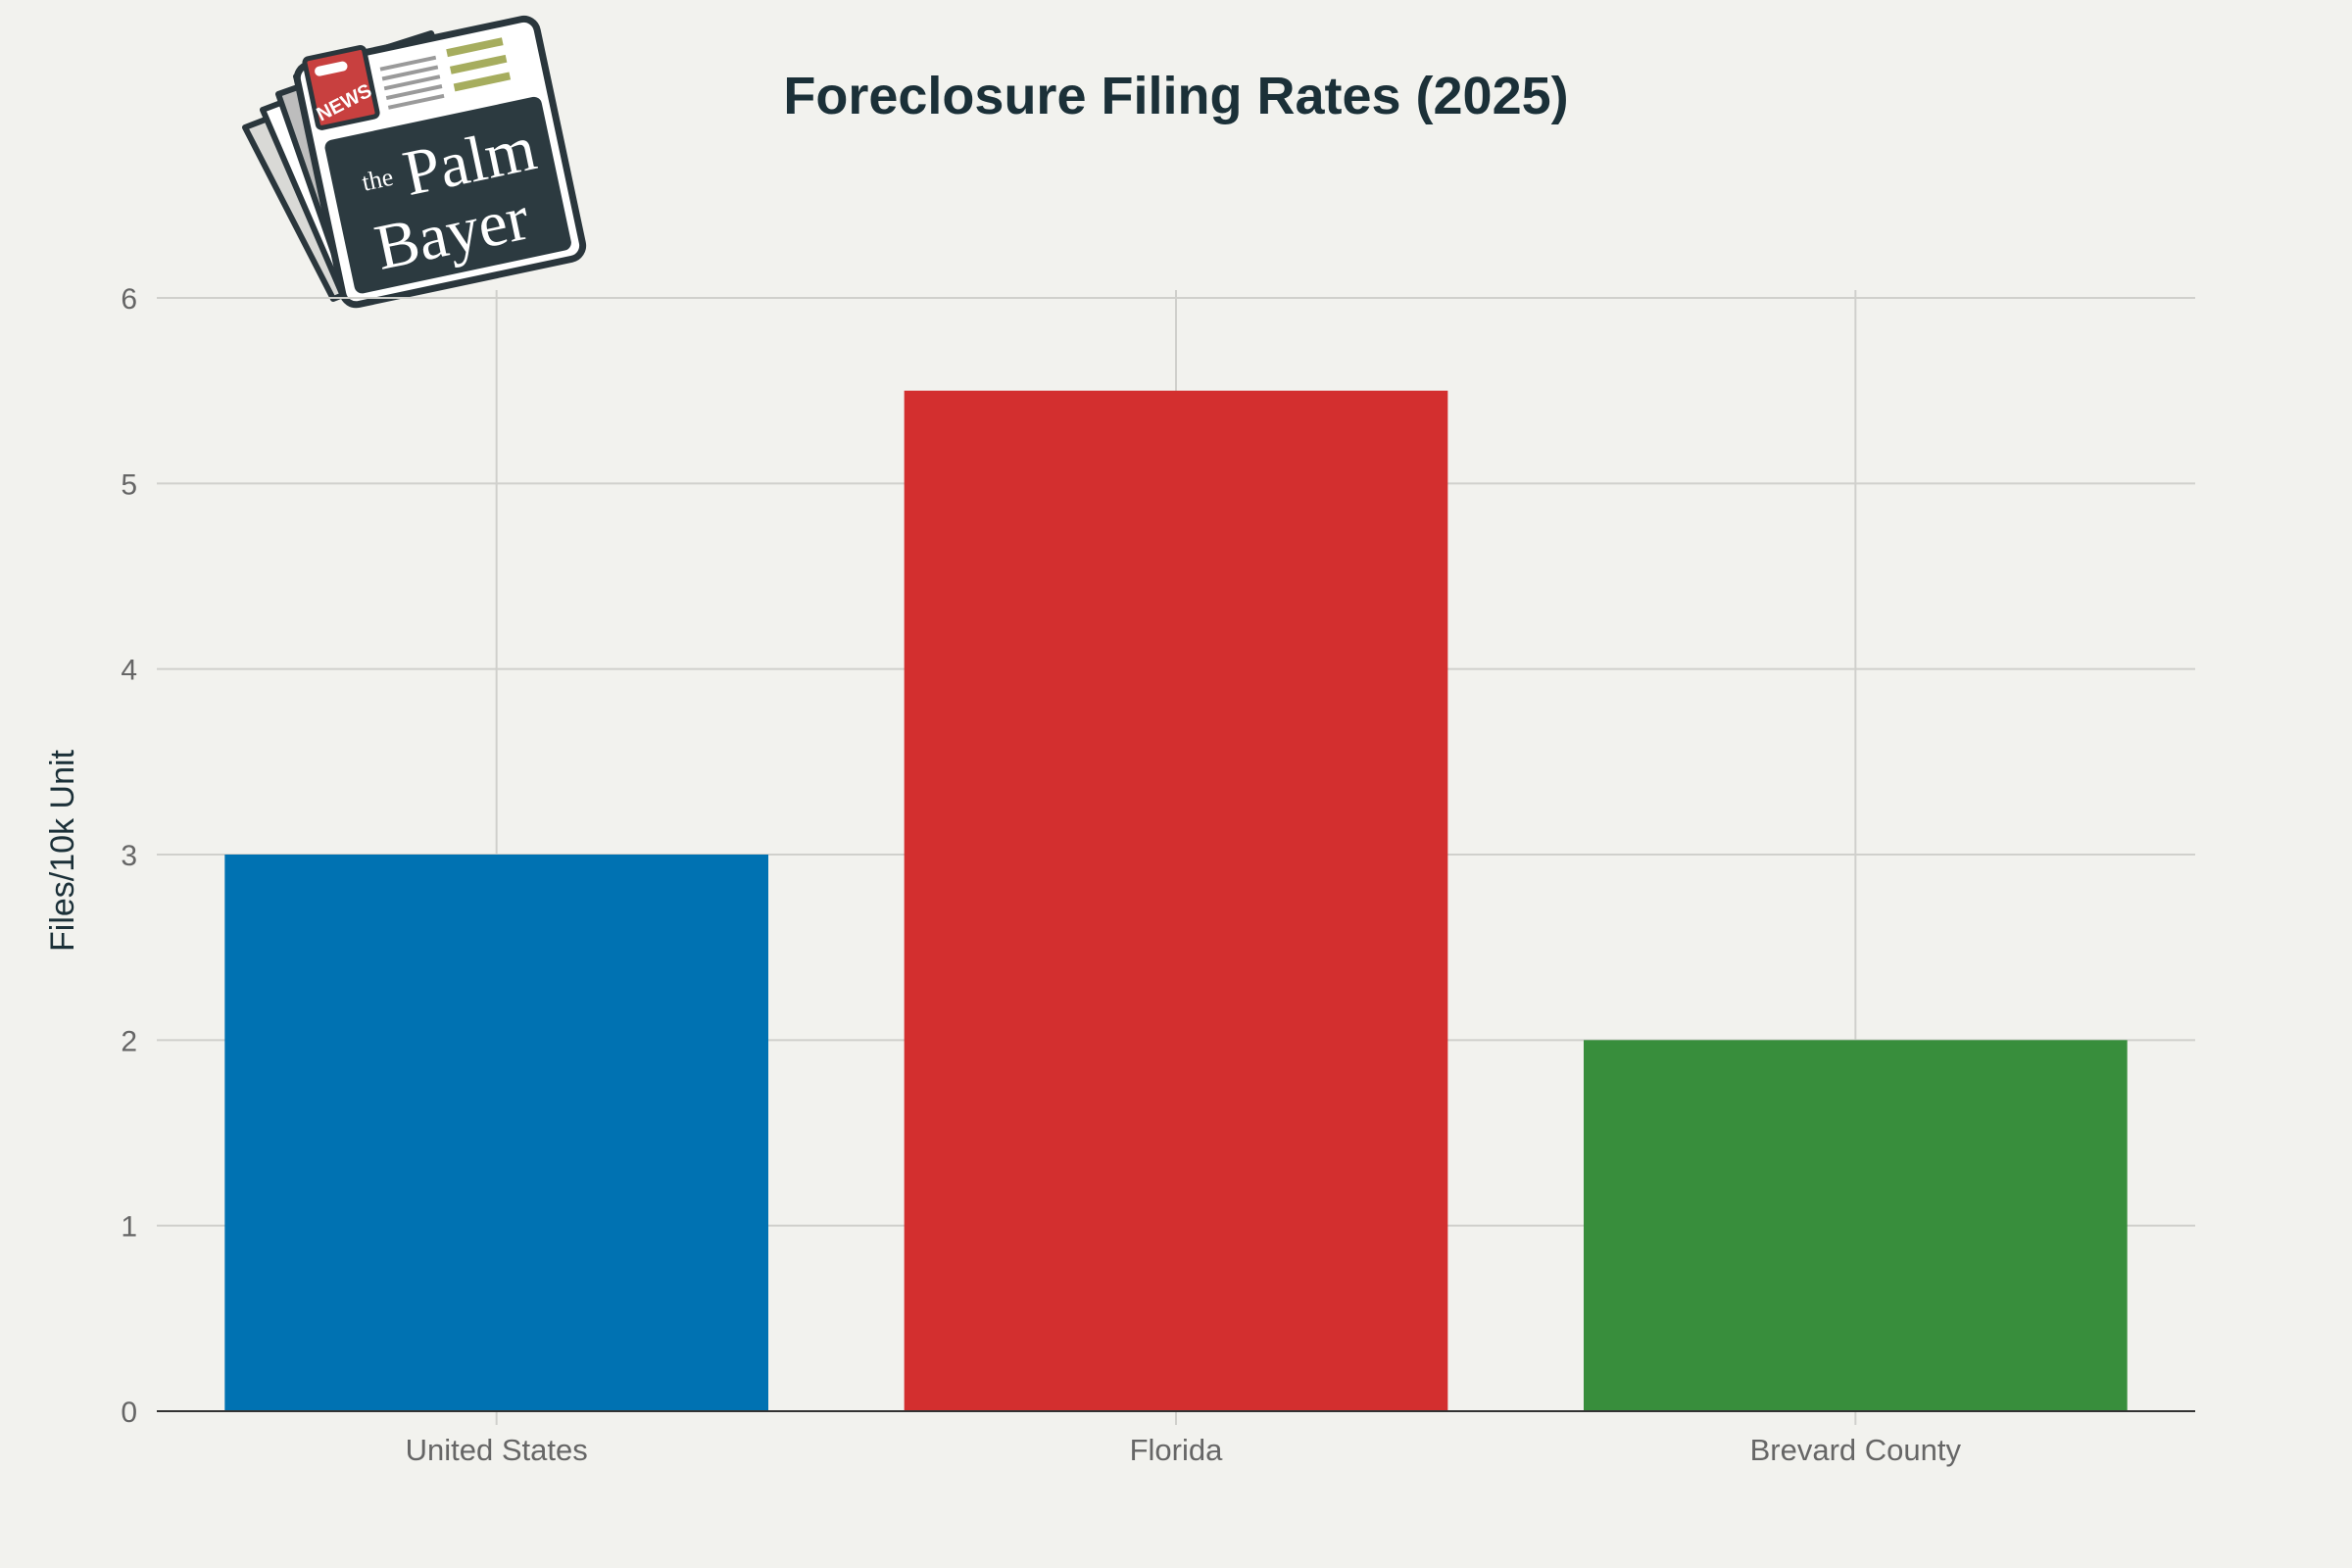 Image resolution: width=2352 pixels, height=1568 pixels. Describe the element at coordinates (1175, 96) in the screenshot. I see `chart-title: Foreclosure Filing Rates (2025)` at that location.